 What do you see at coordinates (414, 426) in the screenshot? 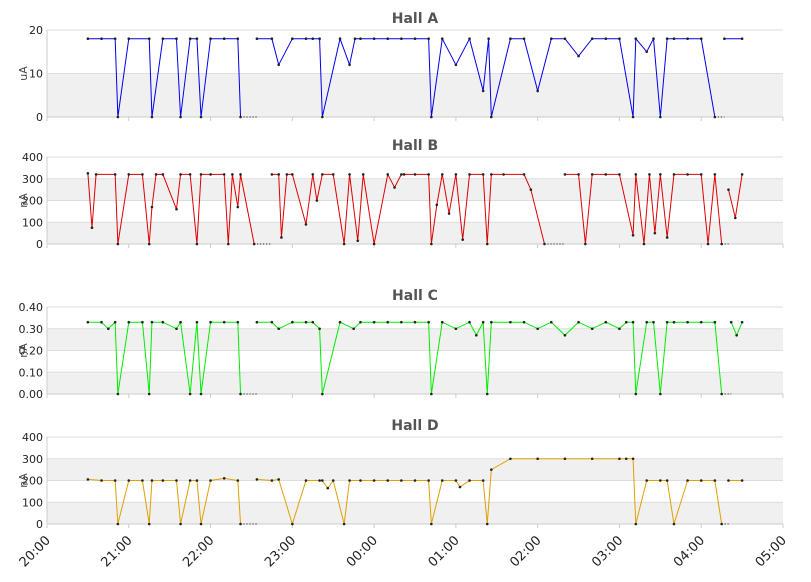
I see `chart-title: Hall D` at bounding box center [414, 426].